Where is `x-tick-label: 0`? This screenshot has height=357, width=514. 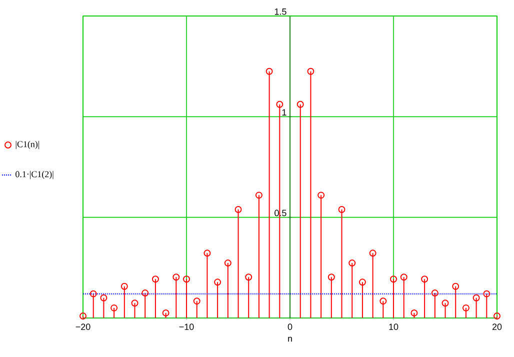
x-tick-label: 0 is located at coordinates (290, 327).